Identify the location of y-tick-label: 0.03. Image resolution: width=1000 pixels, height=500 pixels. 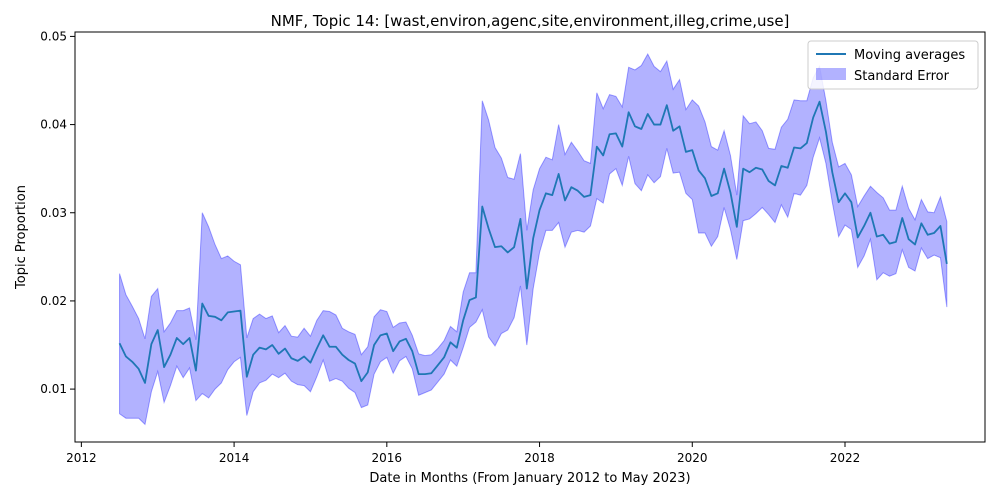
(53, 213).